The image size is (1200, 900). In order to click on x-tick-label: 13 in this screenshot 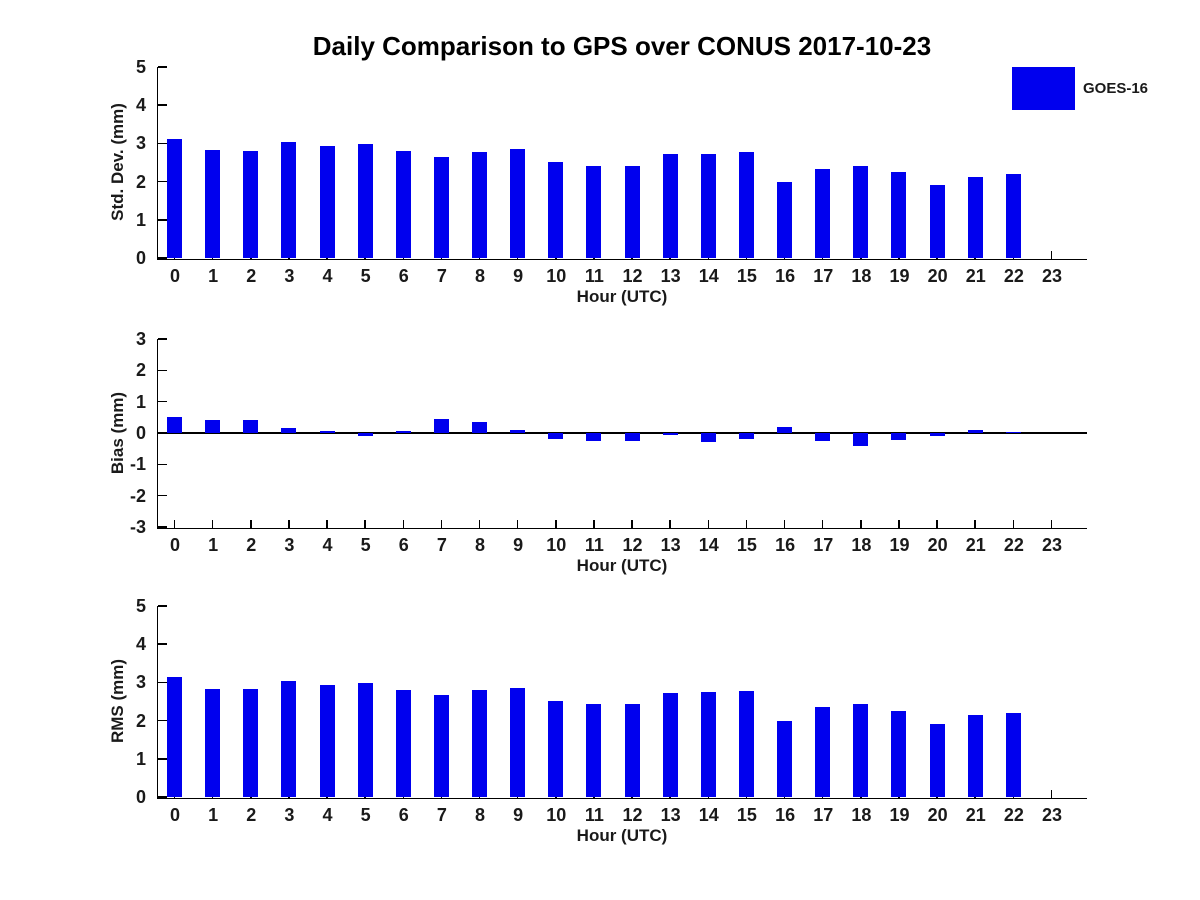, I will do `click(670, 815)`.